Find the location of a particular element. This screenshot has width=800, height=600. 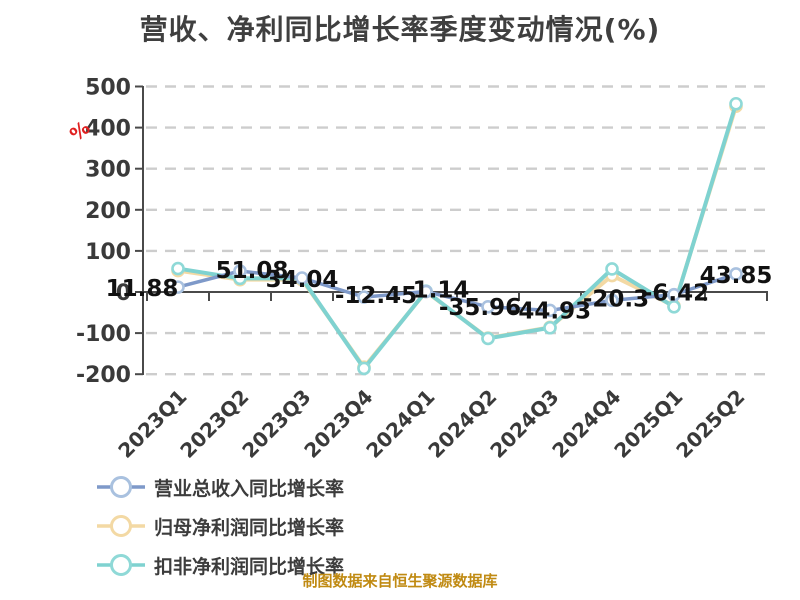

y-tick-label: 400 is located at coordinates (108, 129).